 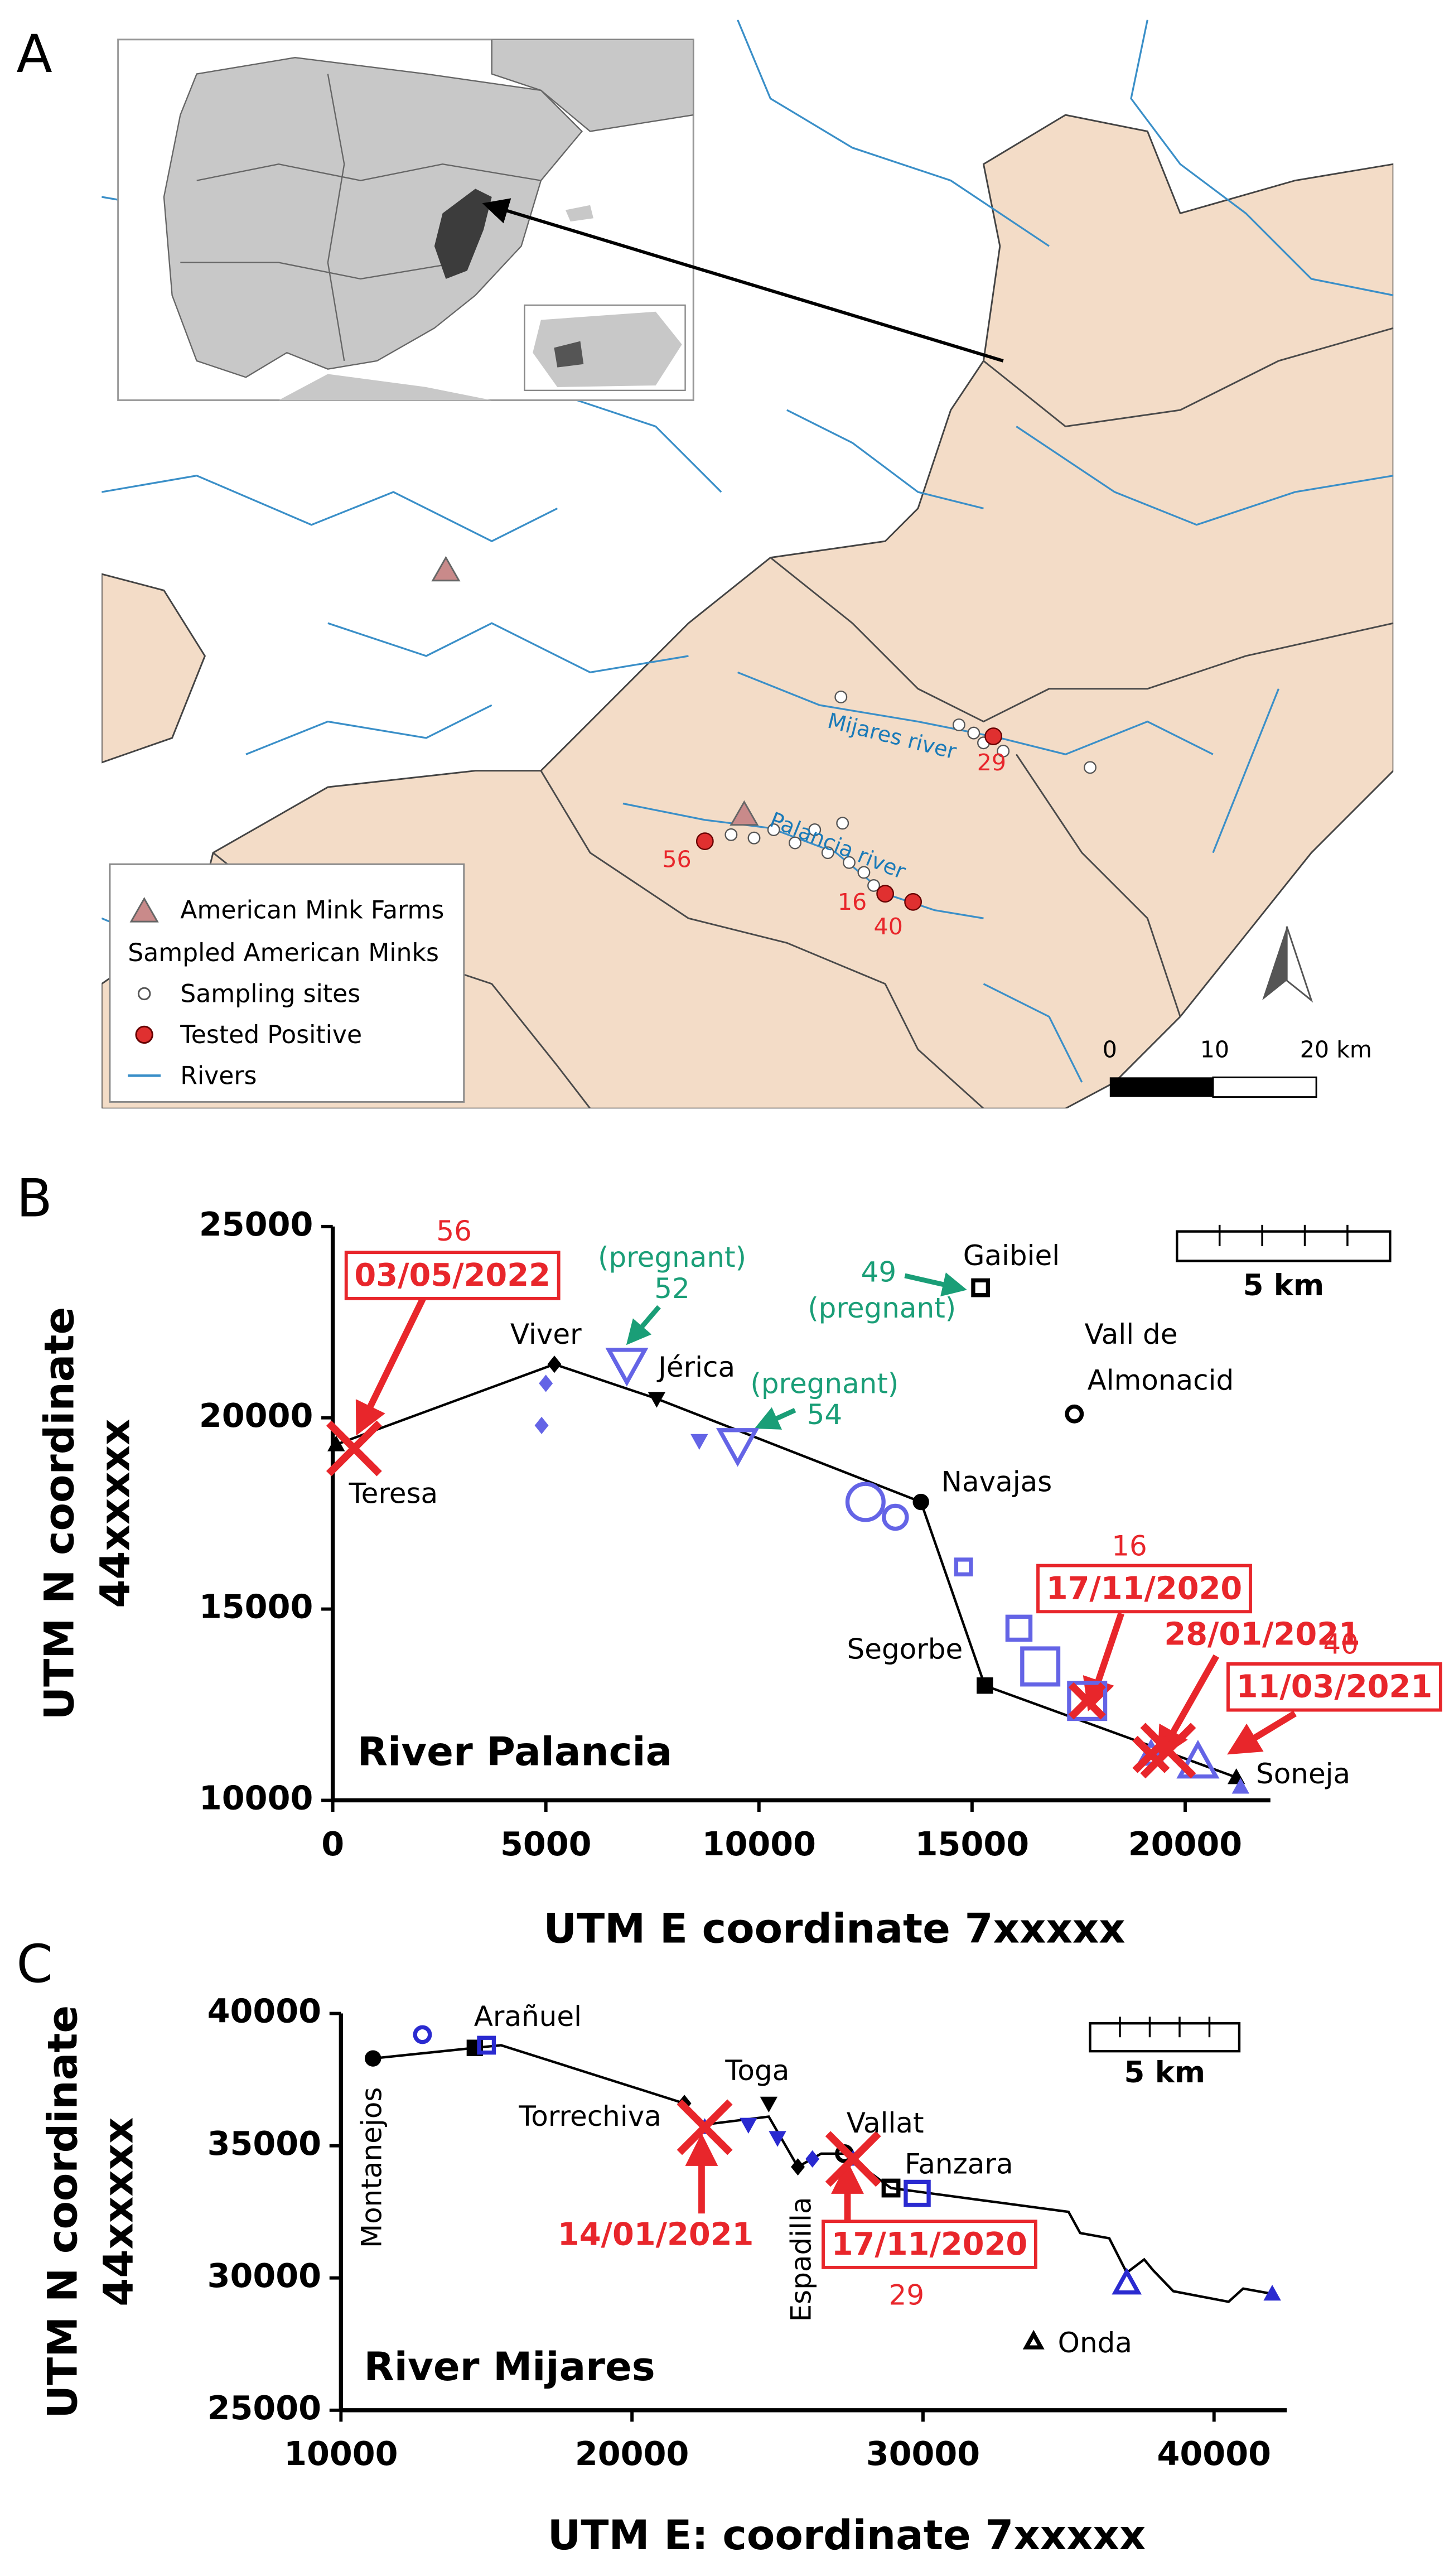 I want to click on annotation: 03/05/2022, so click(x=452, y=1275).